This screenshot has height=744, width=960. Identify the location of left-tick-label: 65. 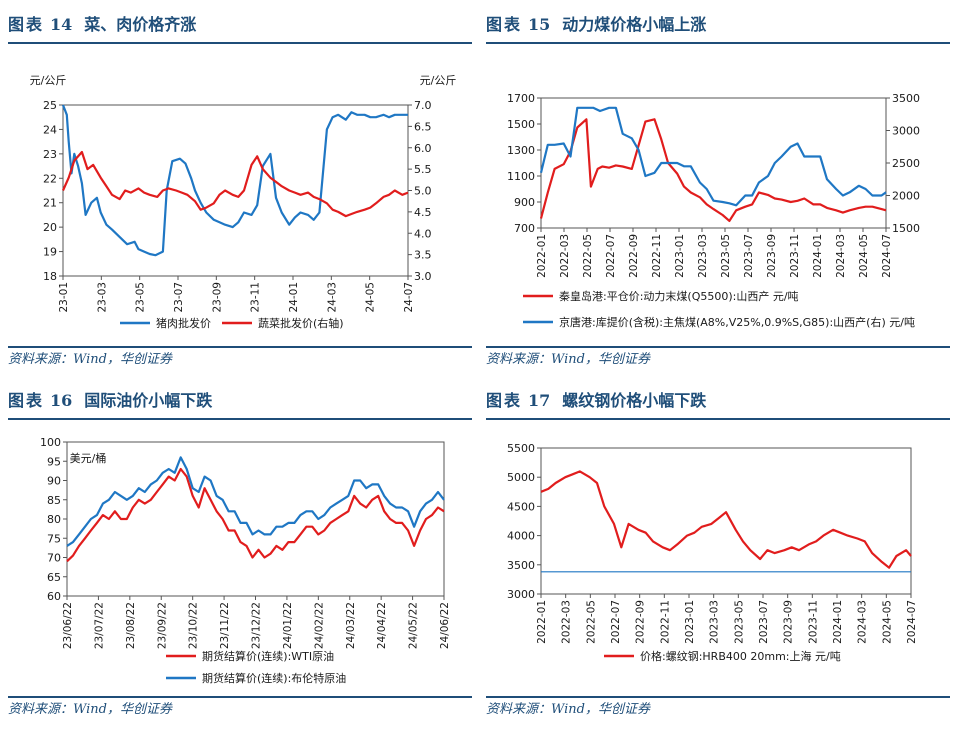
(54, 577).